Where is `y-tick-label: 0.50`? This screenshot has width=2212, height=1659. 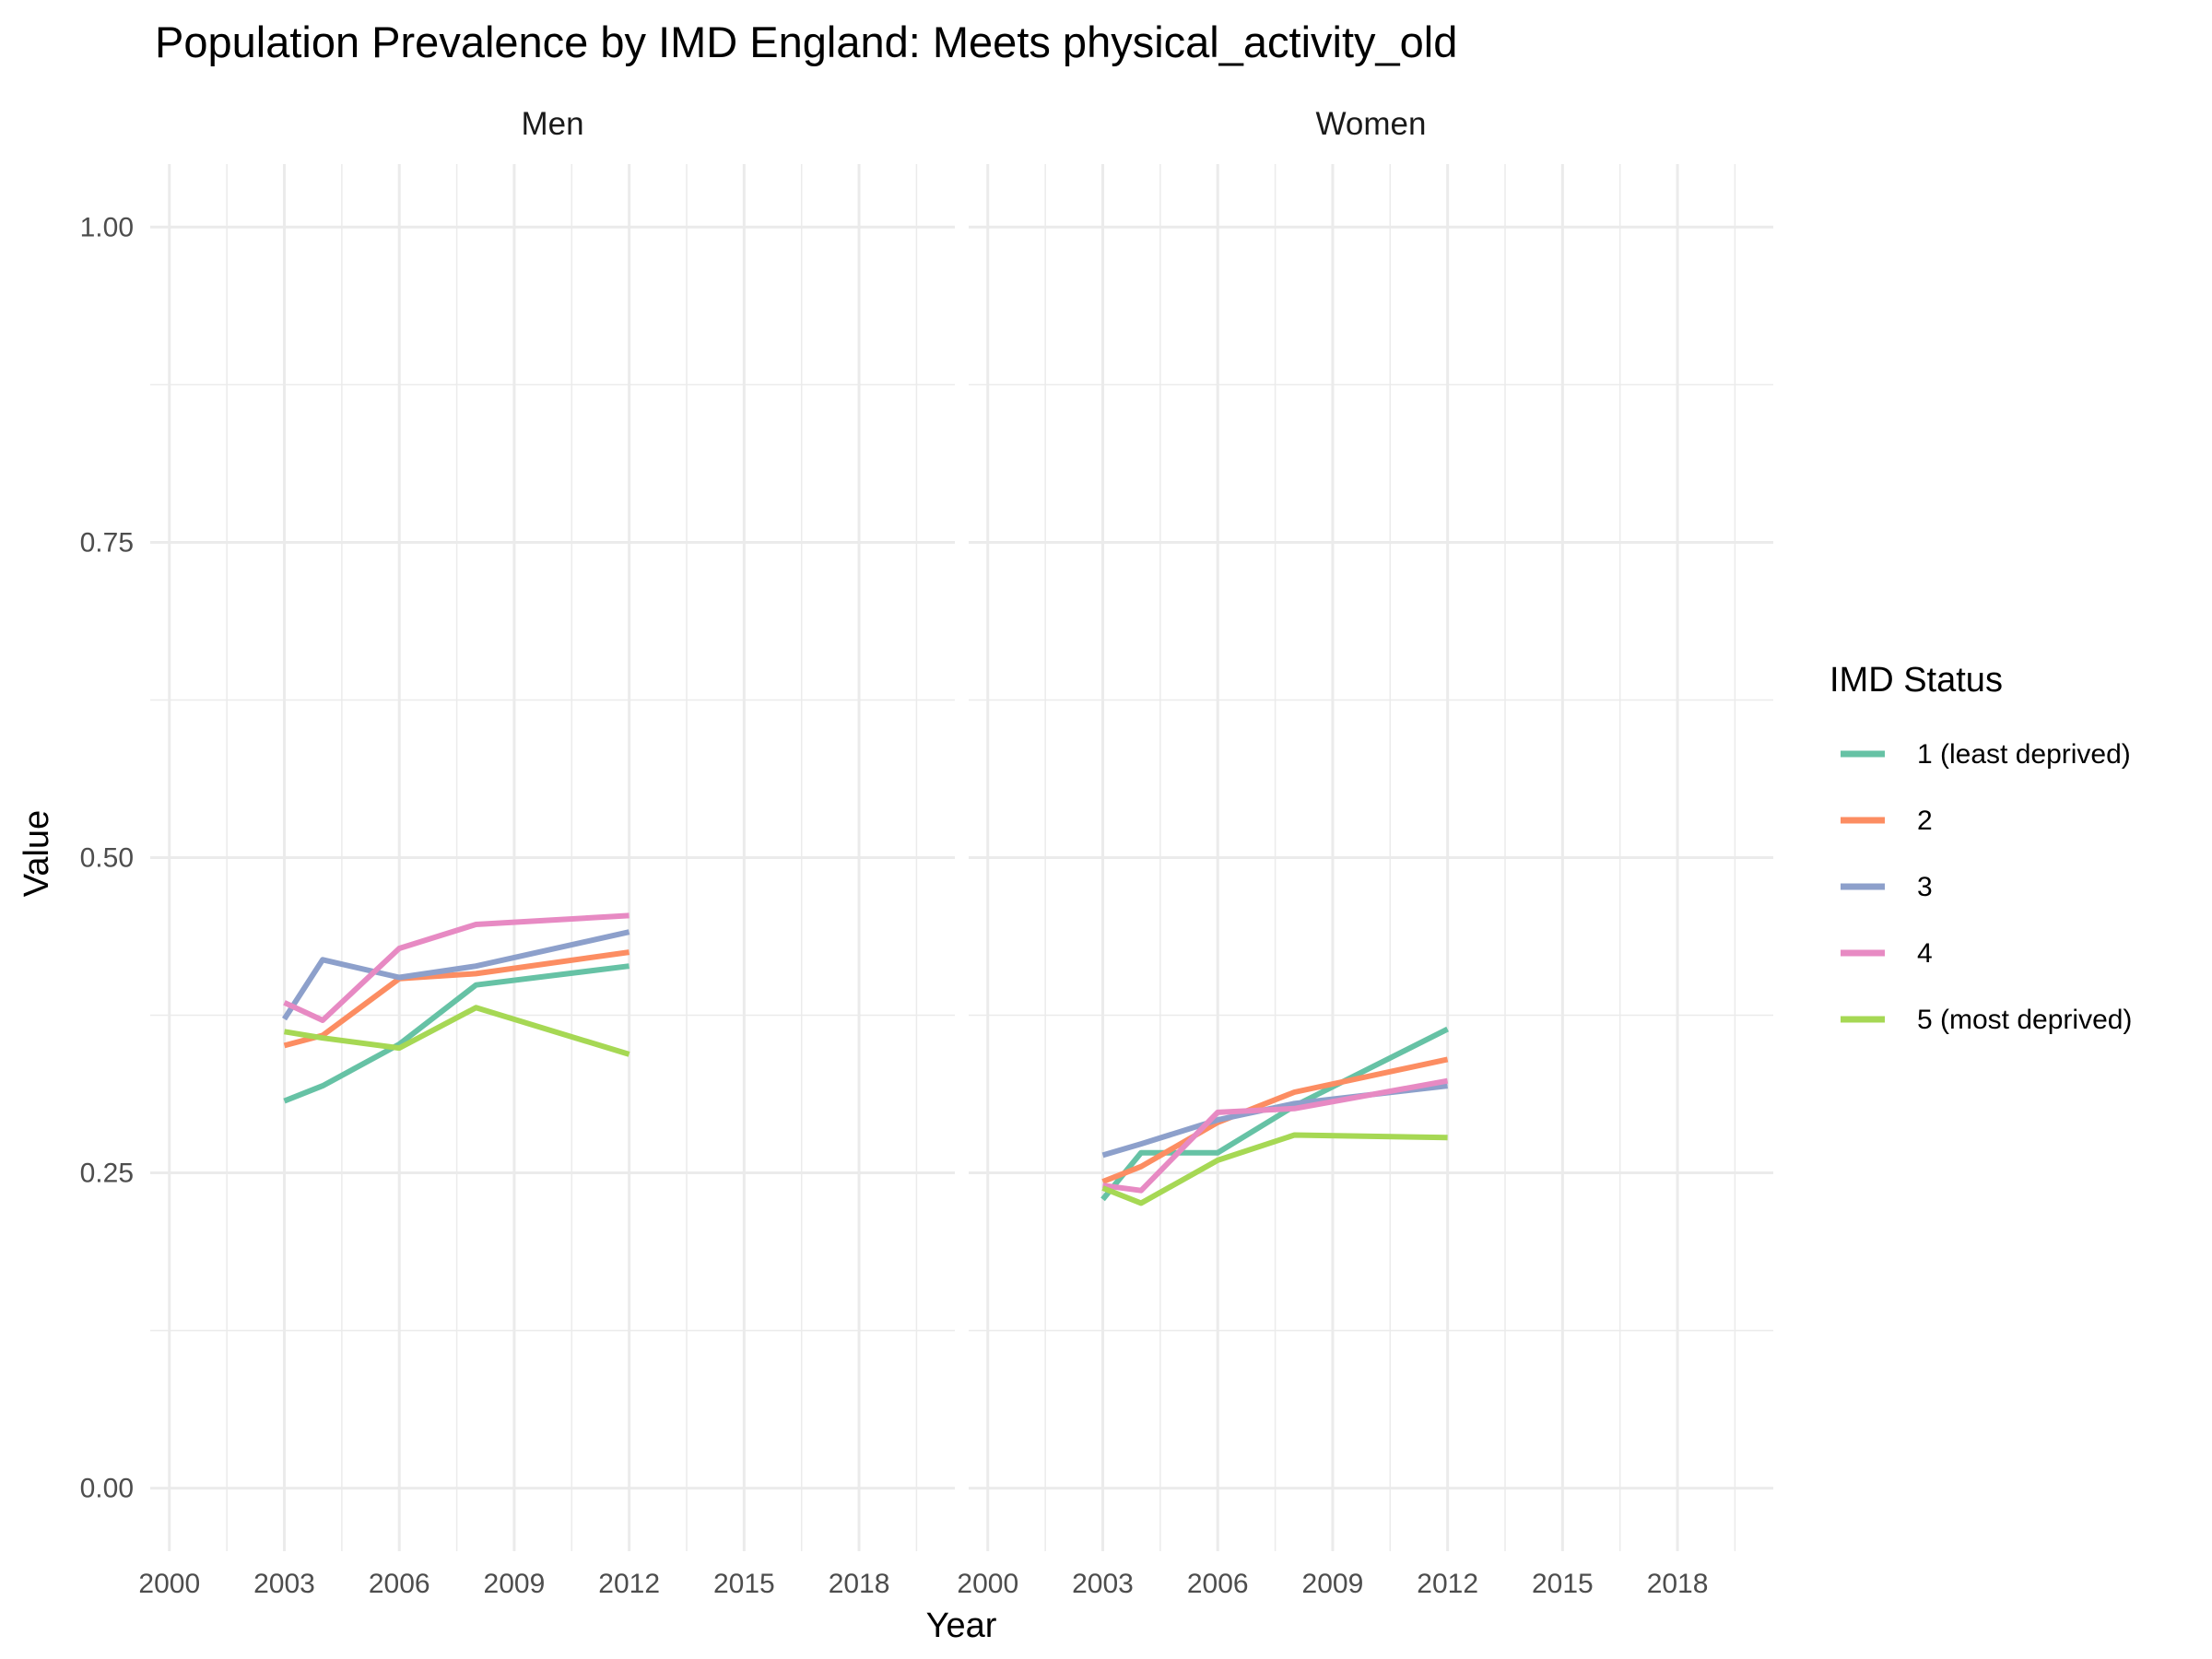
y-tick-label: 0.50 is located at coordinates (107, 858).